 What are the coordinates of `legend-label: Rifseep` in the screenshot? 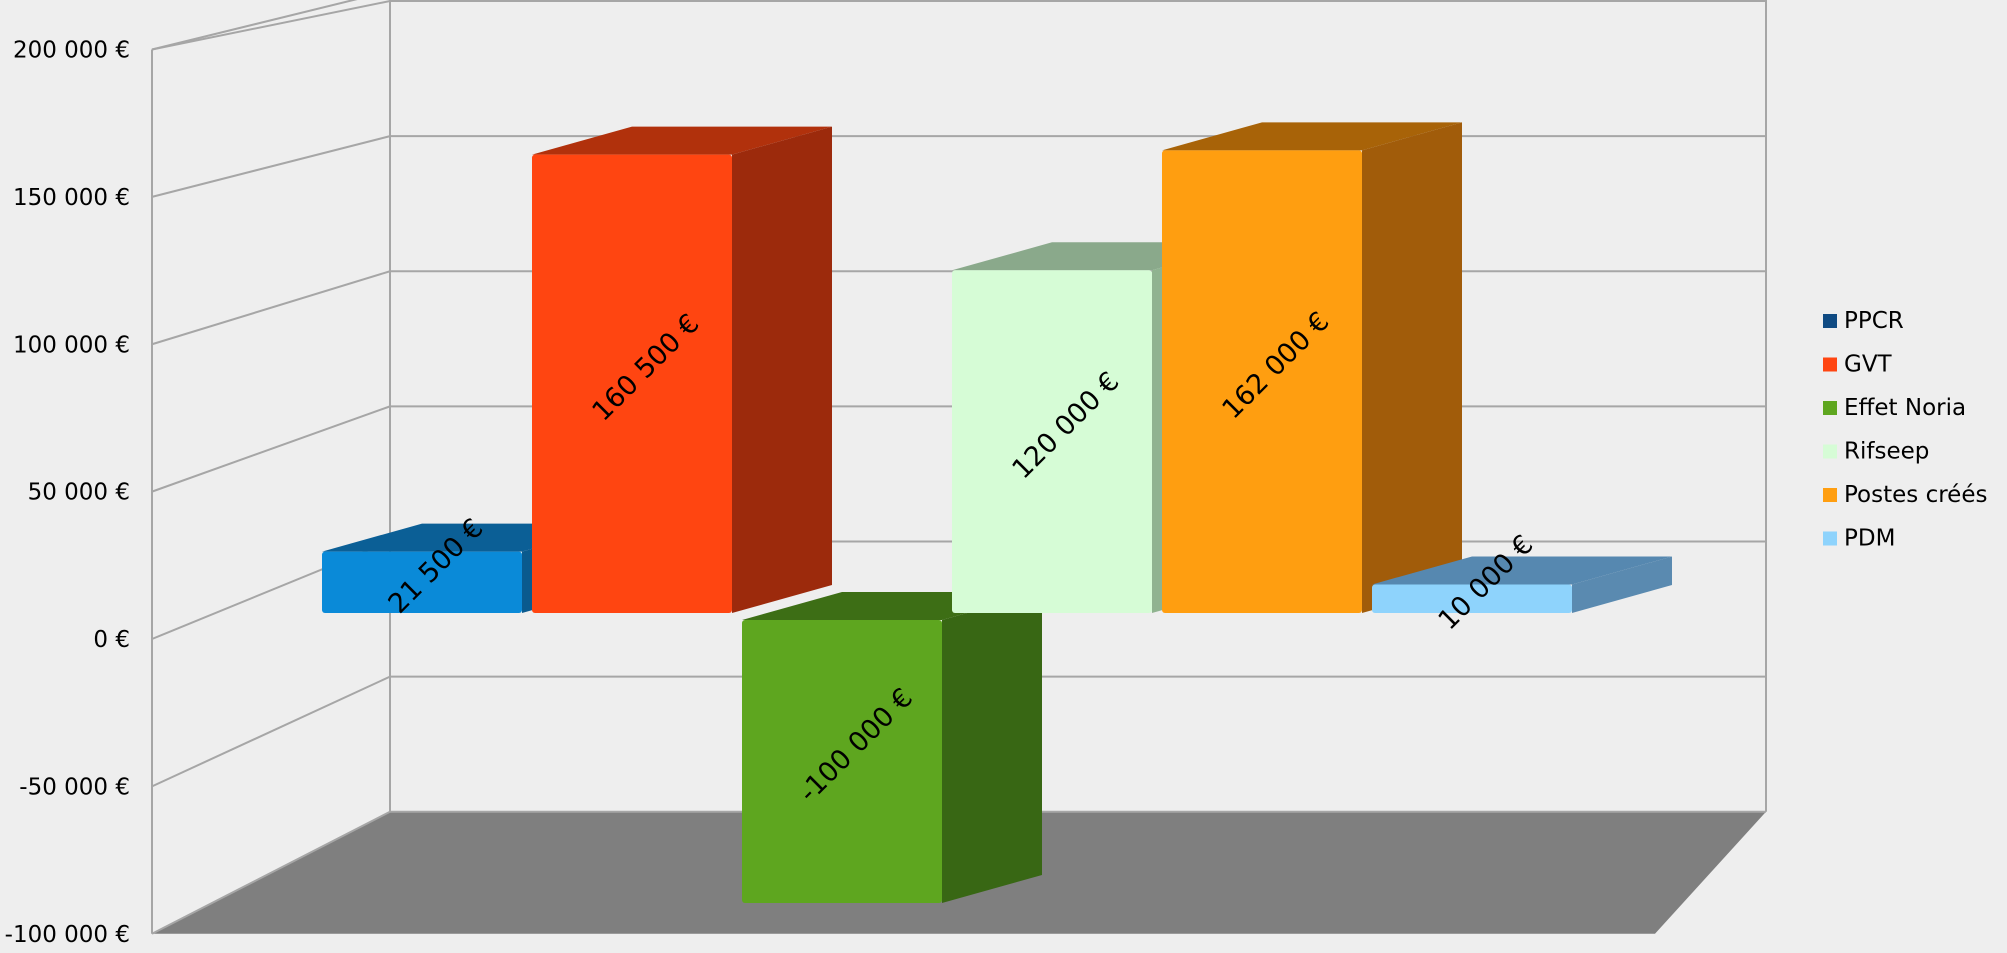 It's located at (1886, 452).